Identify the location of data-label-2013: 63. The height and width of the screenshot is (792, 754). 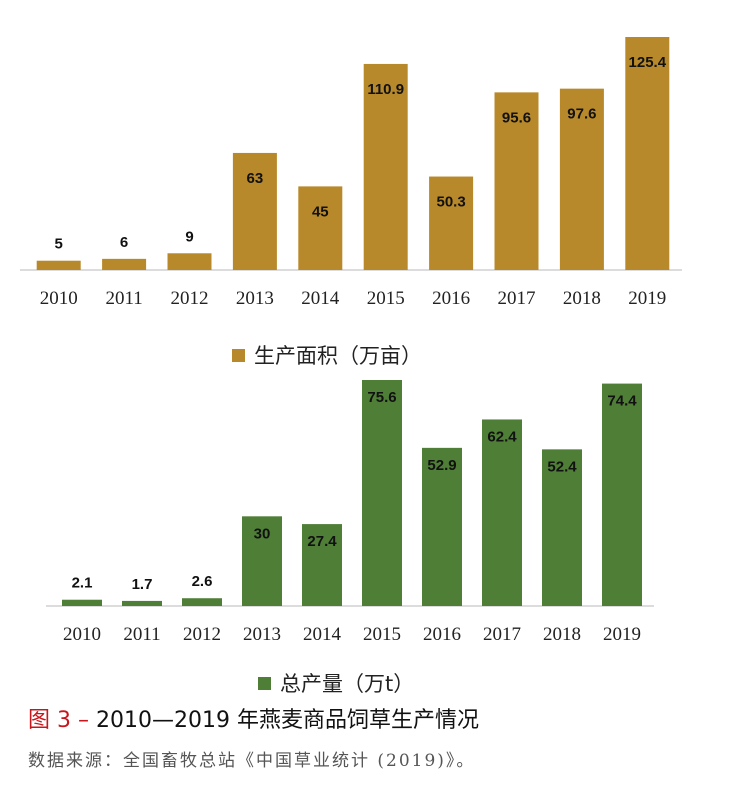
(255, 178).